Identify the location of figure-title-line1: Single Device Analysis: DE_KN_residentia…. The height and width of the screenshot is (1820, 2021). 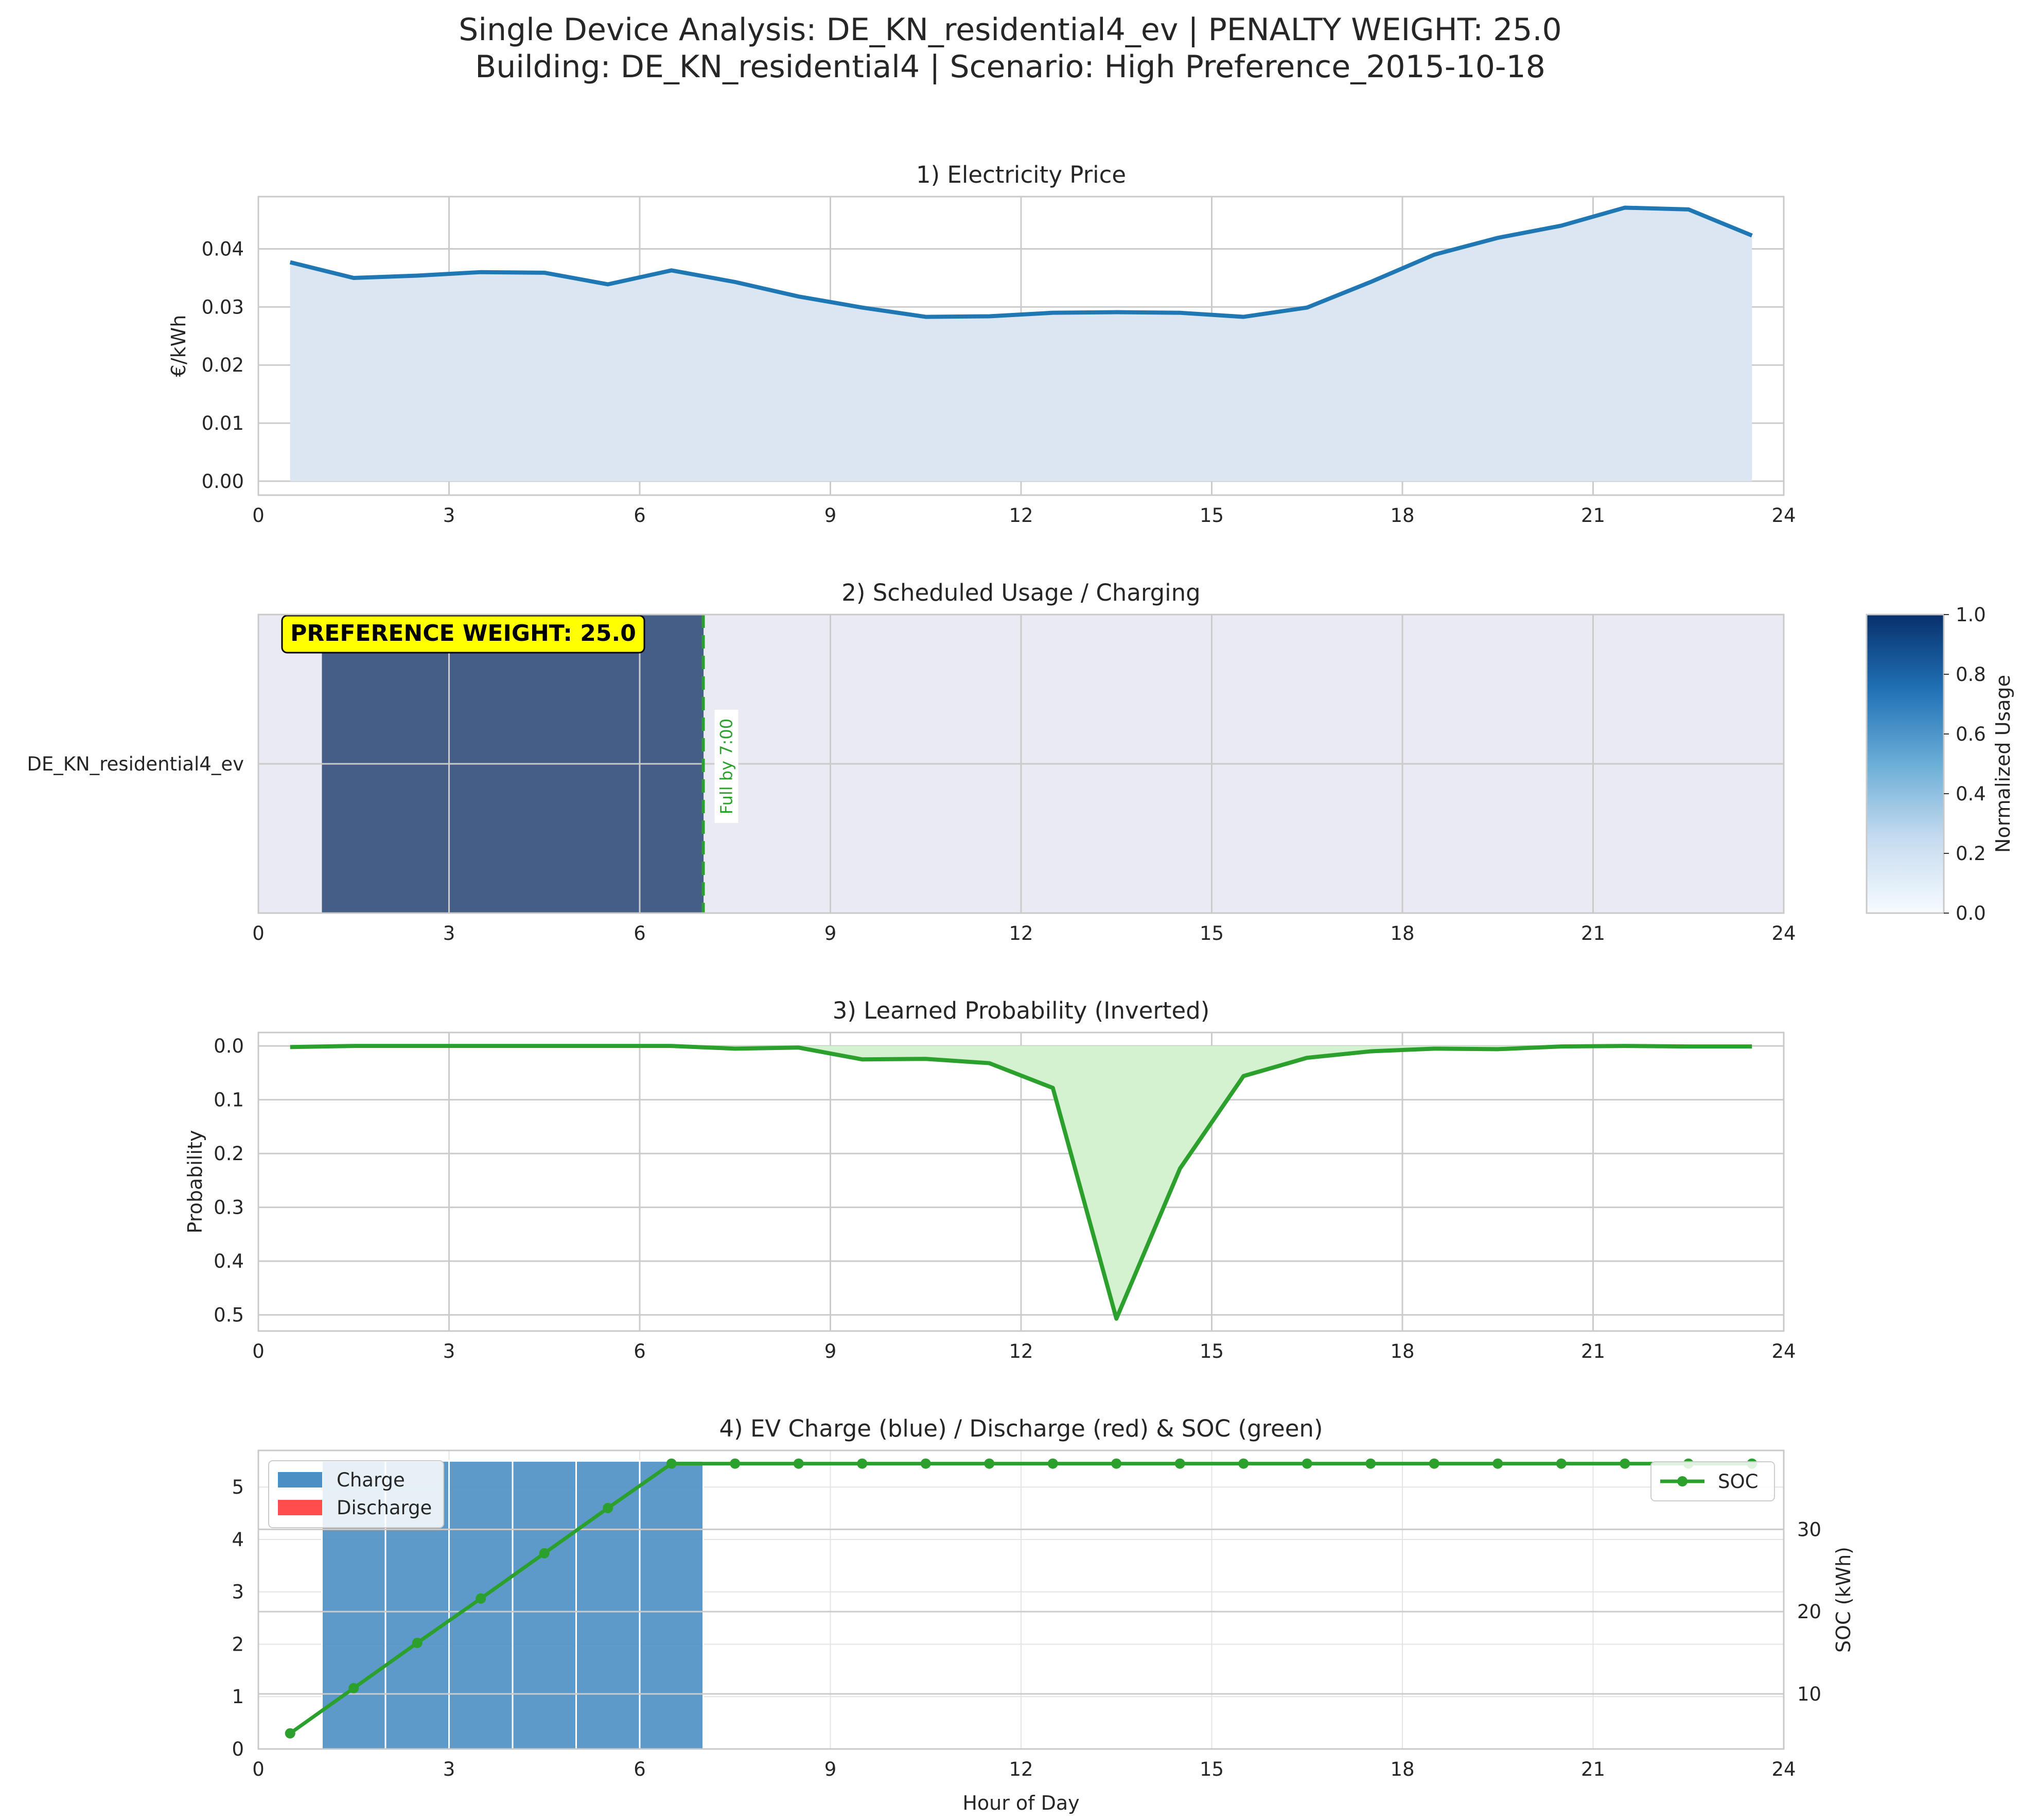
(1010, 30).